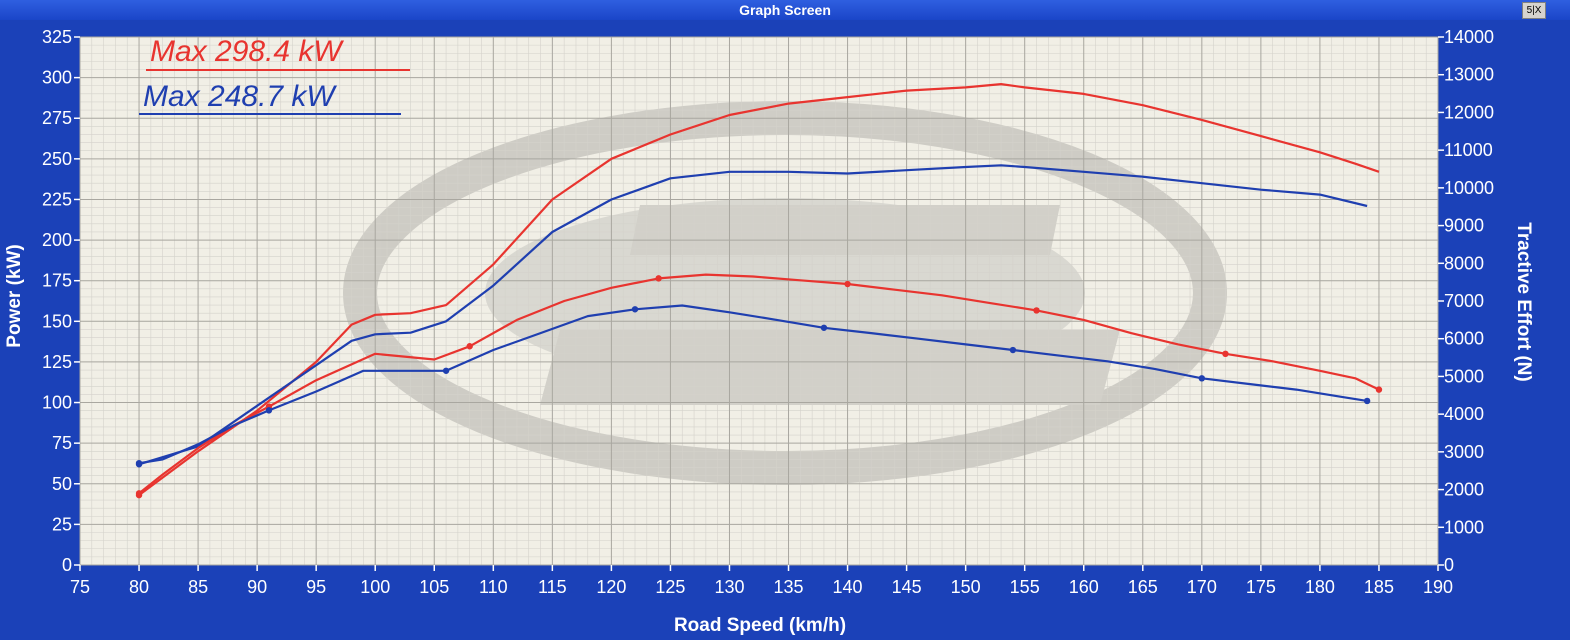  I want to click on x-tick-label: 115, so click(552, 587).